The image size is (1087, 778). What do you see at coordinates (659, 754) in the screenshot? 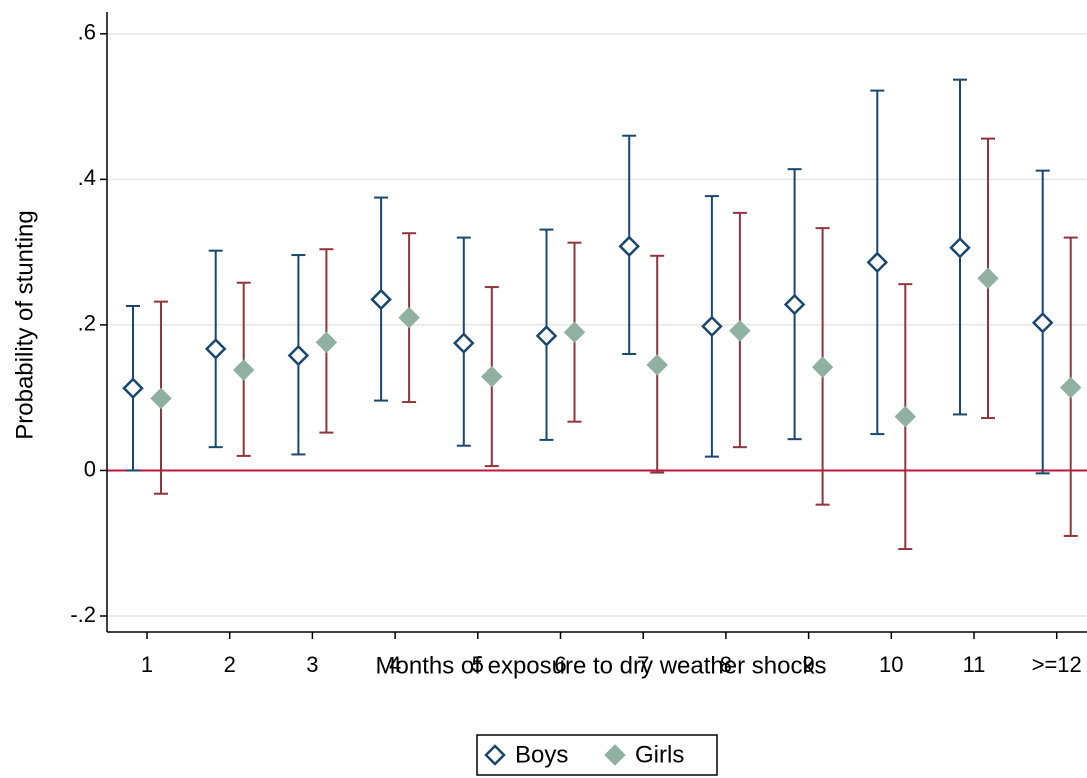
I see `legend-label: Girls` at bounding box center [659, 754].